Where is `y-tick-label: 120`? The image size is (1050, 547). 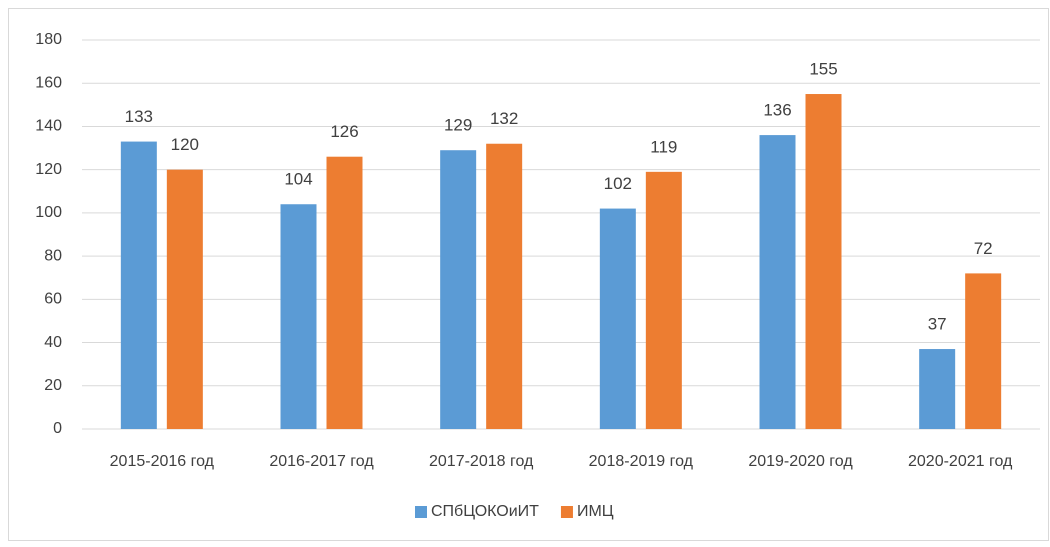 y-tick-label: 120 is located at coordinates (48, 169).